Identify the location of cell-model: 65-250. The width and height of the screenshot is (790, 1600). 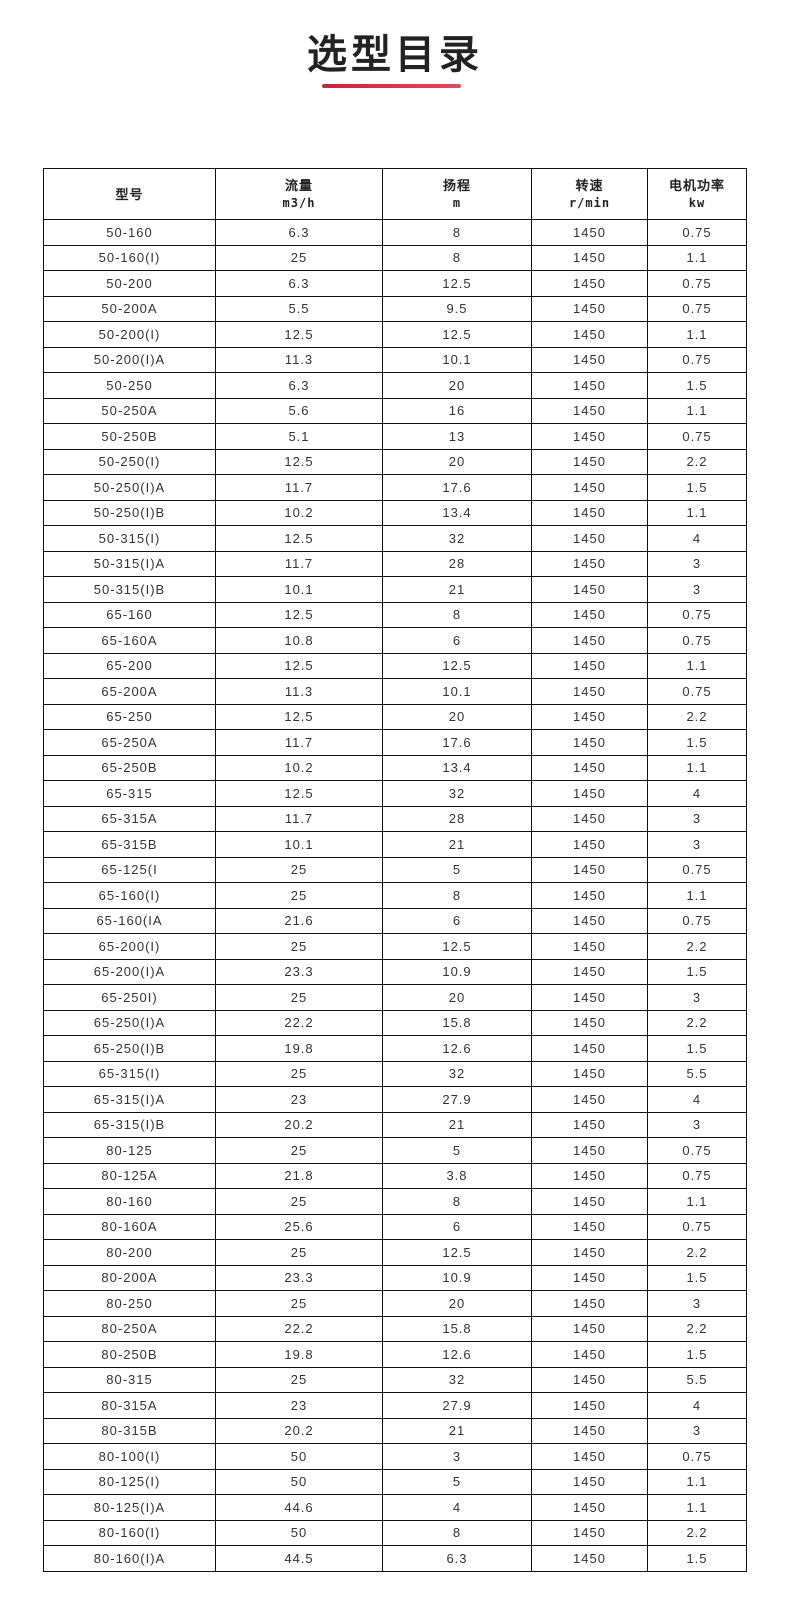
(129, 716).